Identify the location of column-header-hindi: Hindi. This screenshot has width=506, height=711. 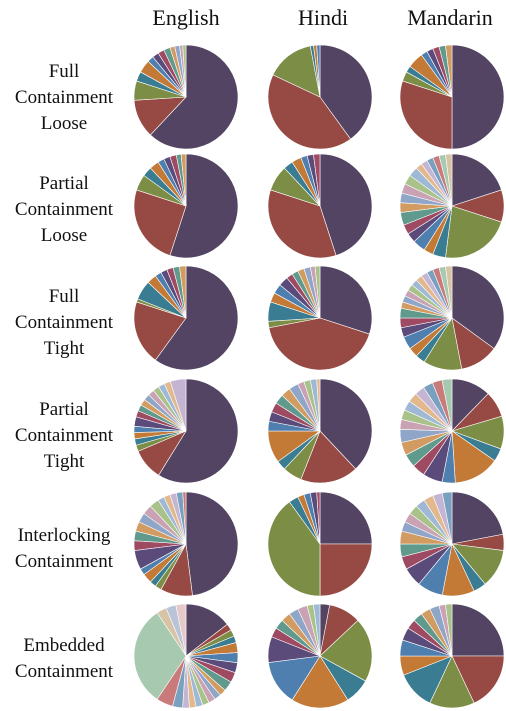
(323, 17).